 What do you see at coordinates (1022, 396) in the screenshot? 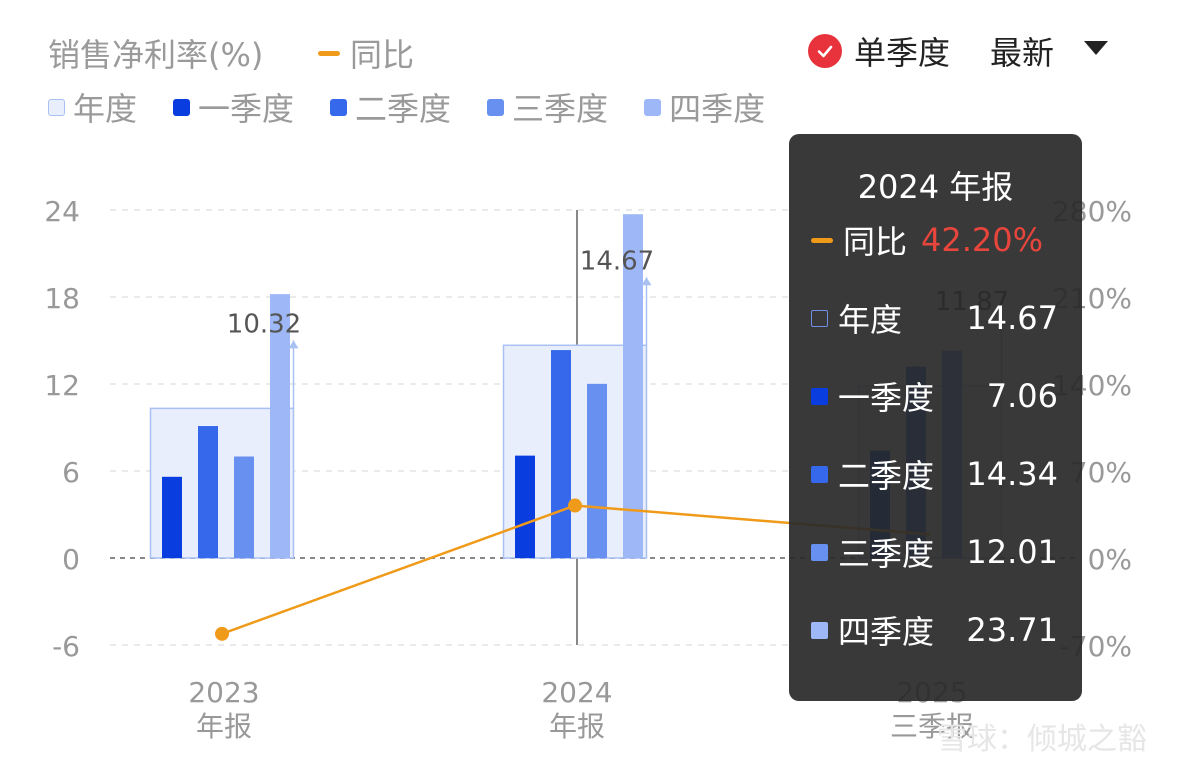
I see `tooltip-row-value: 7.06` at bounding box center [1022, 396].